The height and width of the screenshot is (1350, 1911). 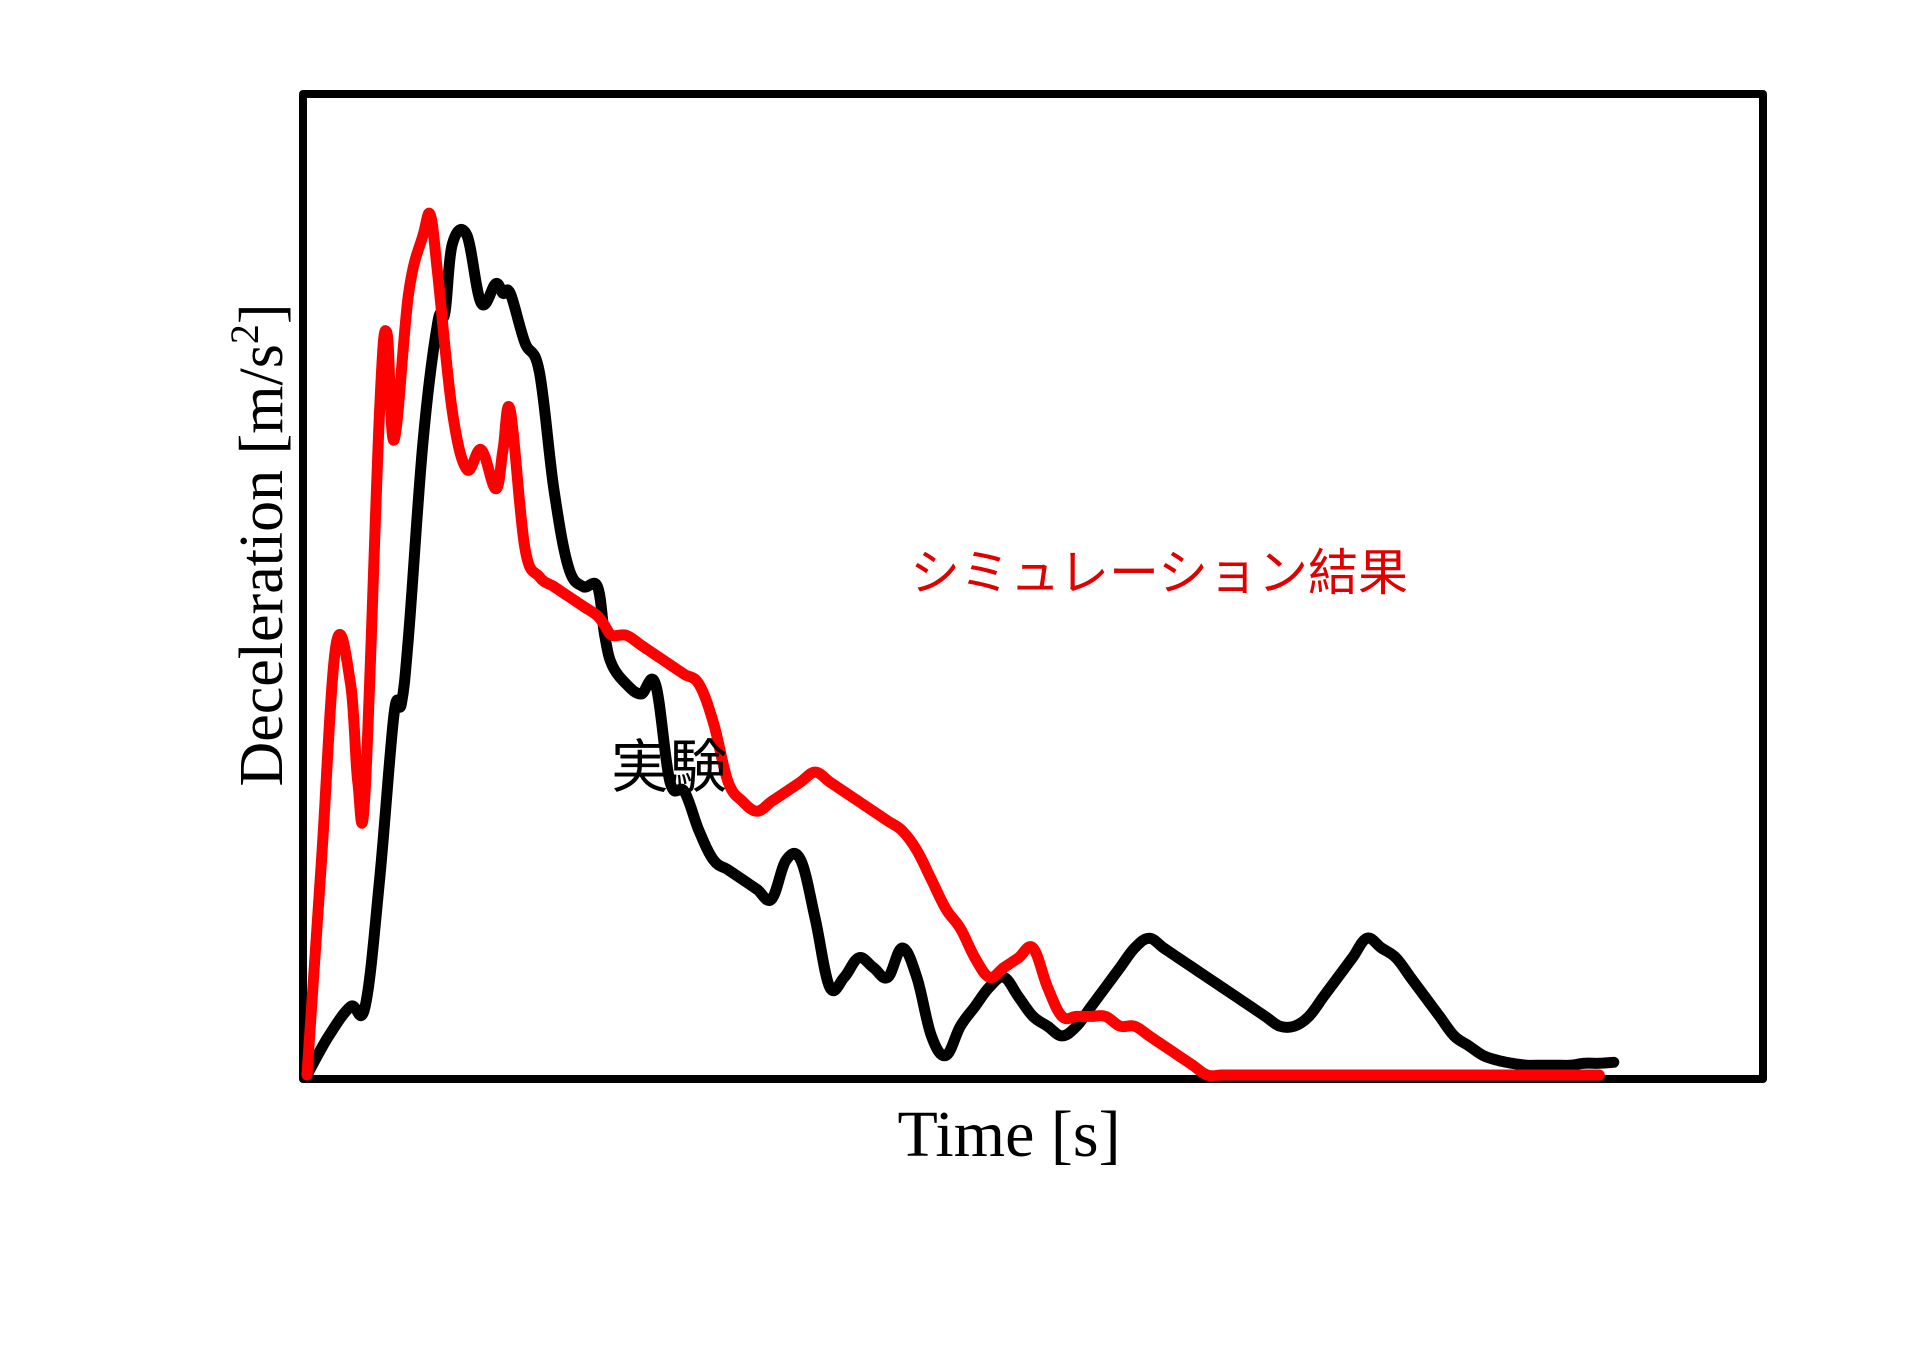 I want to click on x-axis-label: Time [s], so click(x=1008, y=1134).